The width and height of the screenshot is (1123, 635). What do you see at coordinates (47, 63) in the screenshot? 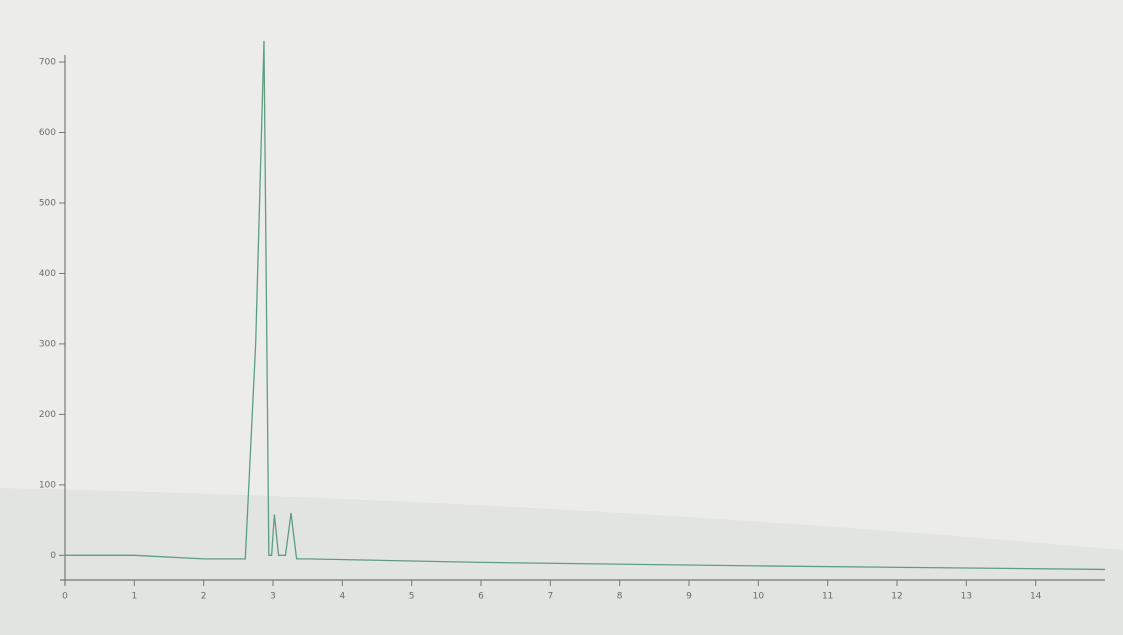
I see `y-tick-label: 700` at bounding box center [47, 63].